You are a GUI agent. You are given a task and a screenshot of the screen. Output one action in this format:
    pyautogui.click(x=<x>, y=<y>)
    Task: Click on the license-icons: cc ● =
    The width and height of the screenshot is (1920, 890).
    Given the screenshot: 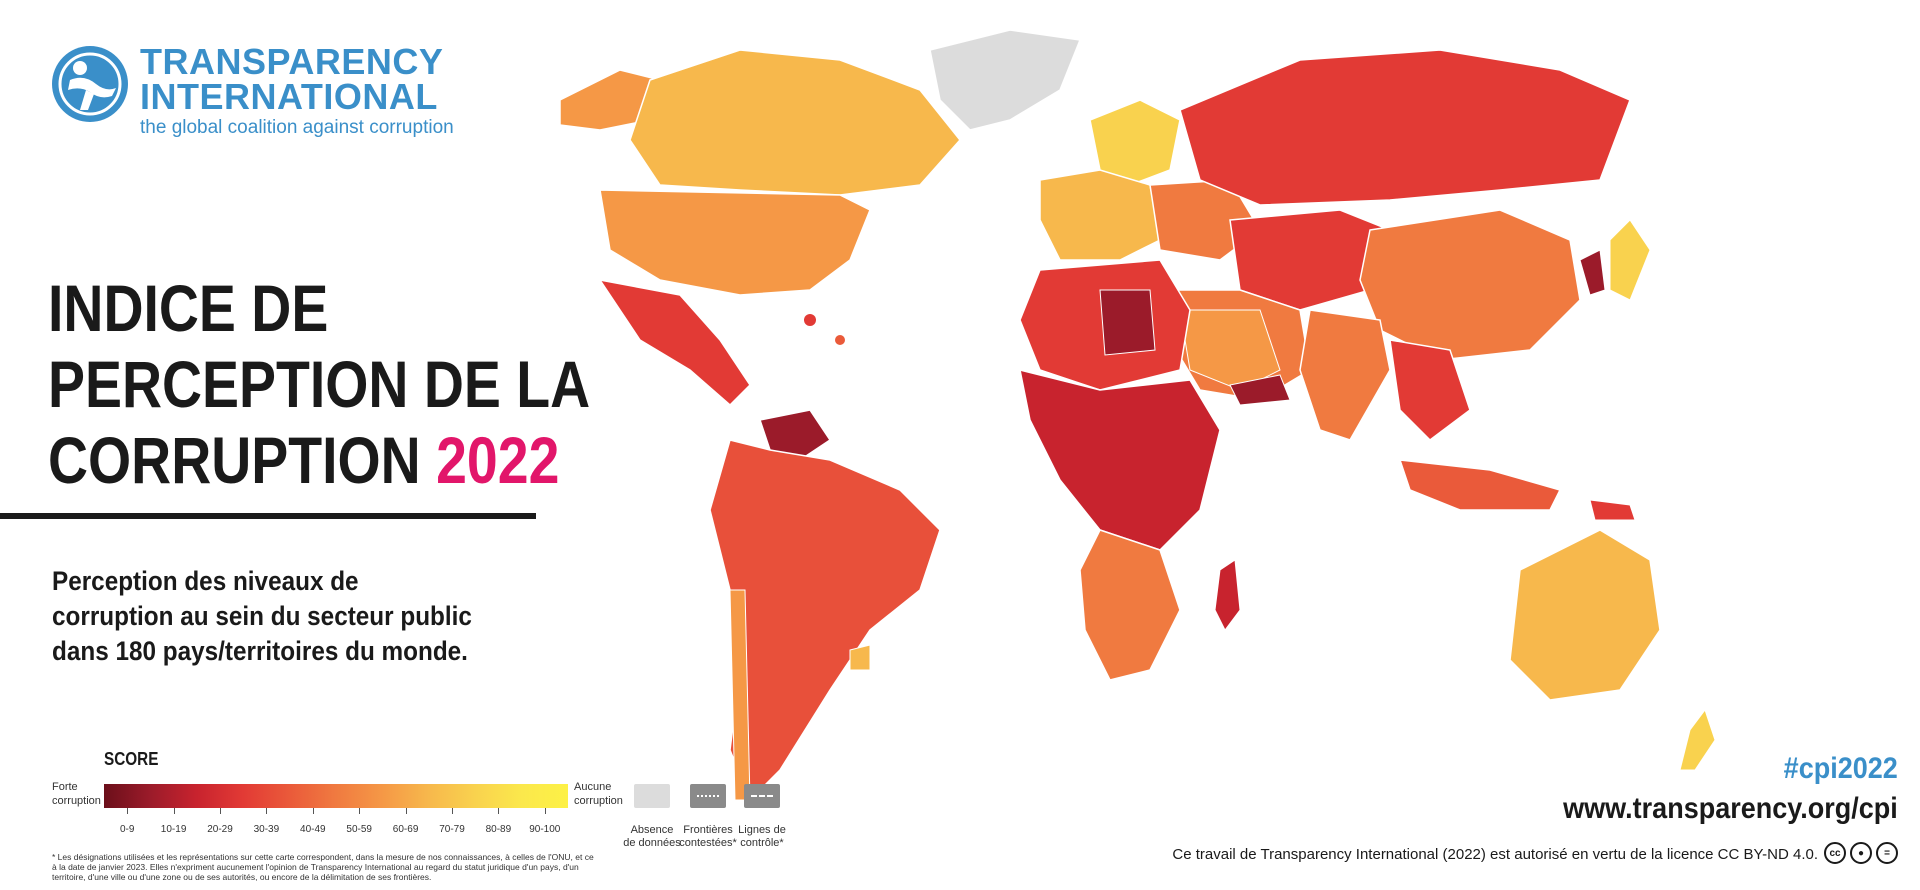 What is the action you would take?
    pyautogui.click(x=1861, y=853)
    